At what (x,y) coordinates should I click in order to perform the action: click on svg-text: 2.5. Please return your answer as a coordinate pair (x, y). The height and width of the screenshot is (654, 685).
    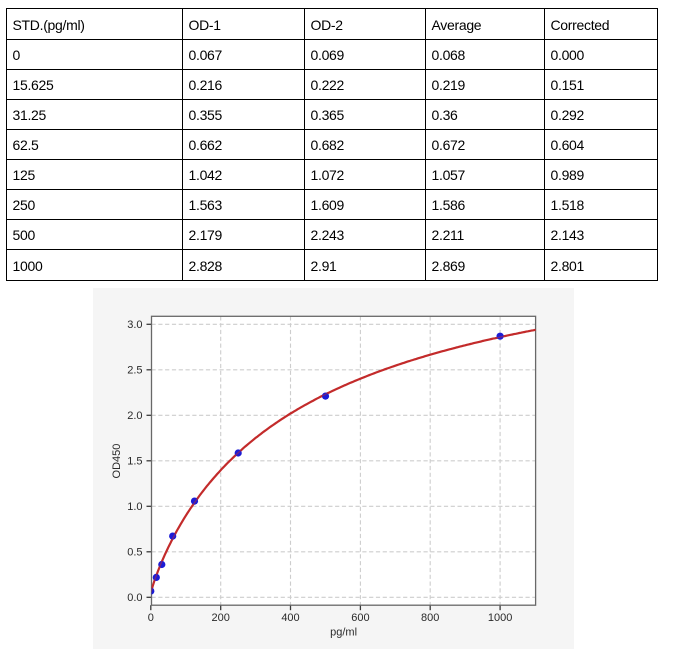
    Looking at the image, I should click on (134, 371).